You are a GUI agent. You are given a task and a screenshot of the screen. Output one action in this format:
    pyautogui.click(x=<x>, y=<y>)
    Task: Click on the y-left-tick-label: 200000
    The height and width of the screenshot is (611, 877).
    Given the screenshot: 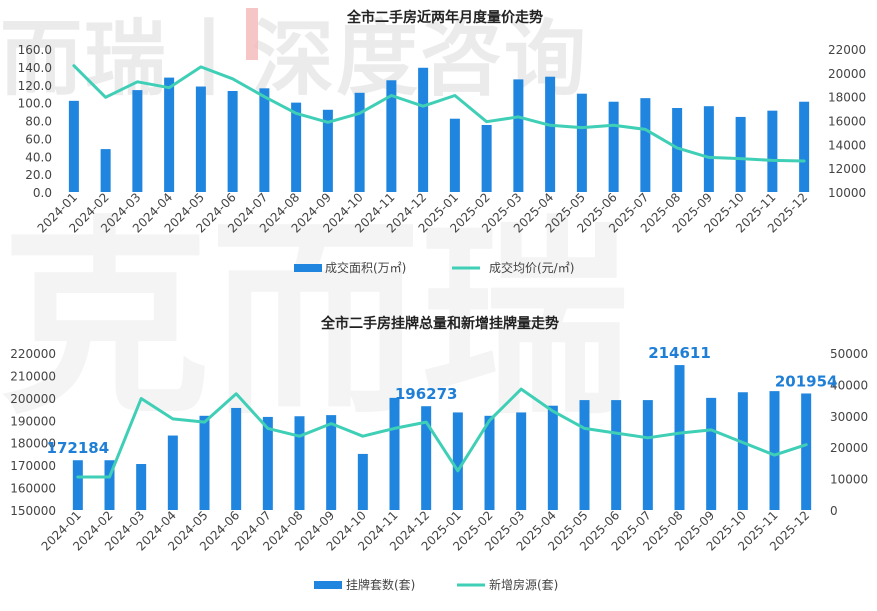 What is the action you would take?
    pyautogui.click(x=33, y=399)
    